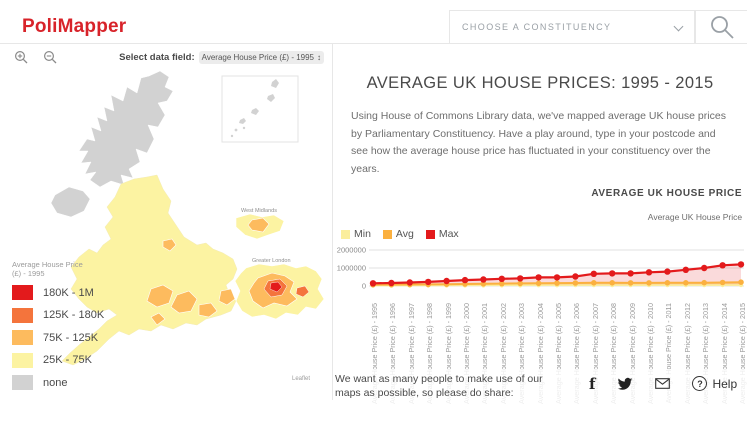 The height and width of the screenshot is (425, 747). Describe the element at coordinates (58, 315) in the screenshot. I see `map-legend-item: 125K - 180K` at that location.